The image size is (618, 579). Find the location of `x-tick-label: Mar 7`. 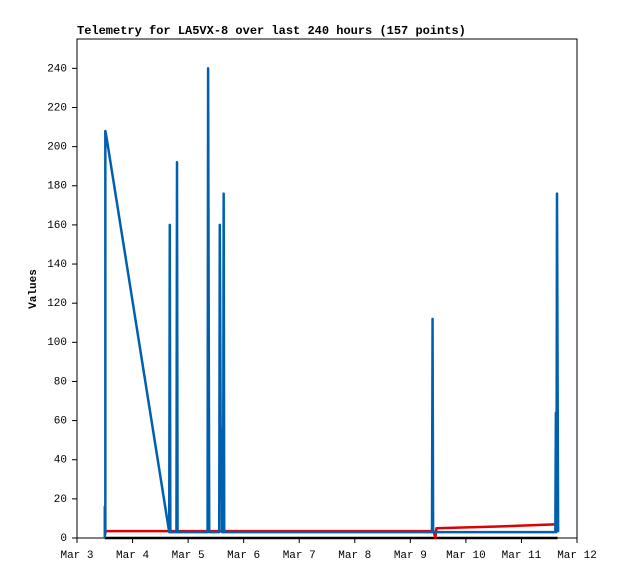

x-tick-label: Mar 7 is located at coordinates (299, 556).